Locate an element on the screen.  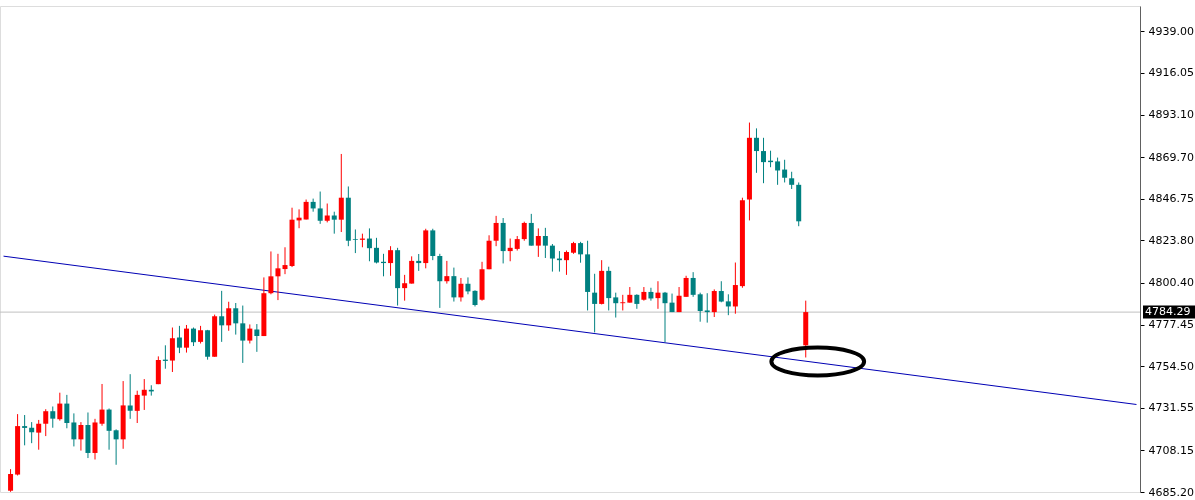
y-tick-label: 4939.00 is located at coordinates (1171, 31).